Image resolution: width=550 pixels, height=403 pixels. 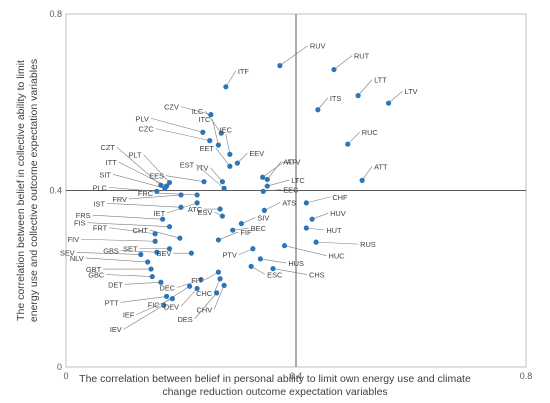 I want to click on point-label: SEV, so click(x=67, y=252).